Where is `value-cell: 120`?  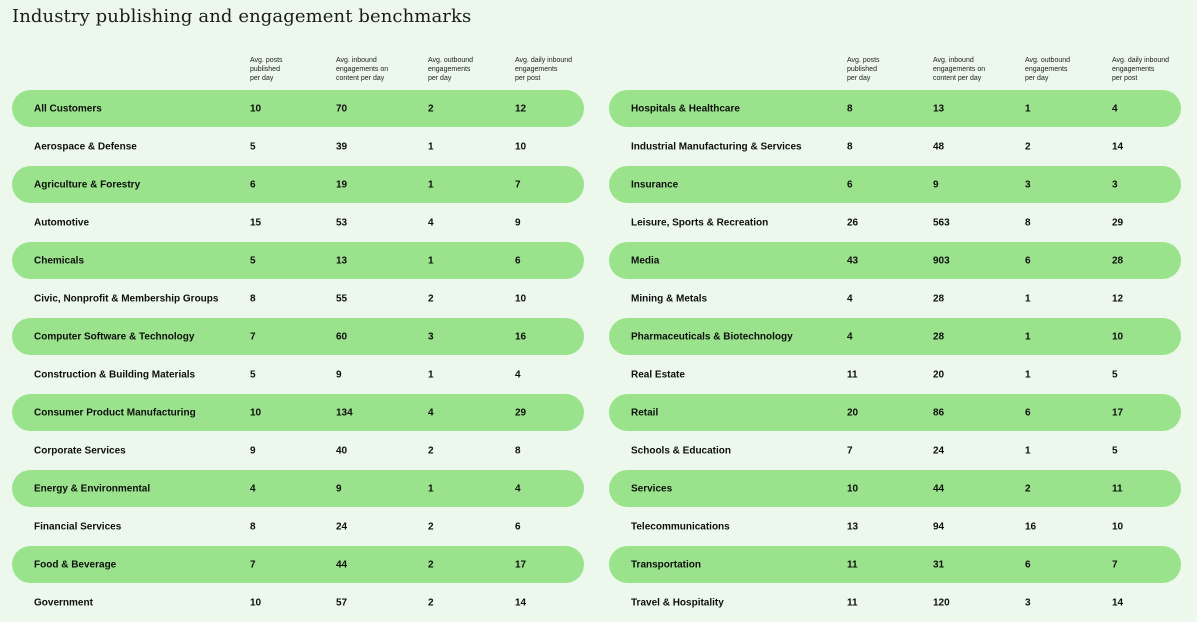
value-cell: 120 is located at coordinates (941, 602).